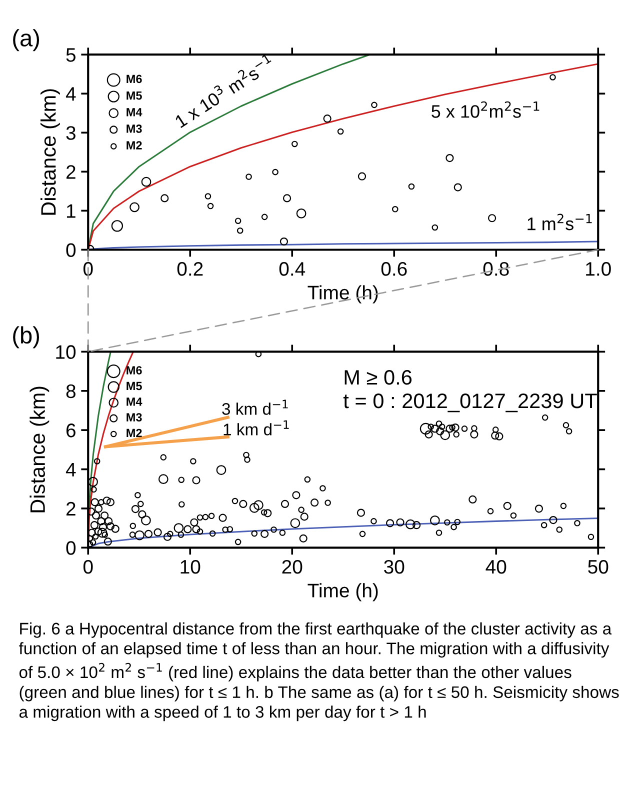  What do you see at coordinates (470, 402) in the screenshot?
I see `annotation: t = 0 : 2012_0127_2239 UT` at bounding box center [470, 402].